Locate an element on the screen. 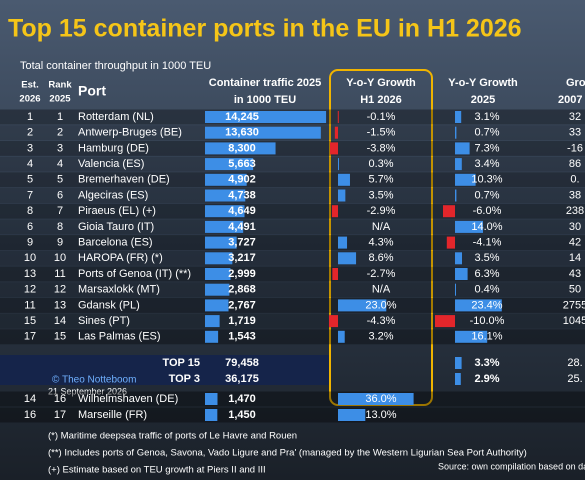 Image resolution: width=585 pixels, height=480 pixels. traffic-value: 2,868 is located at coordinates (242, 290).